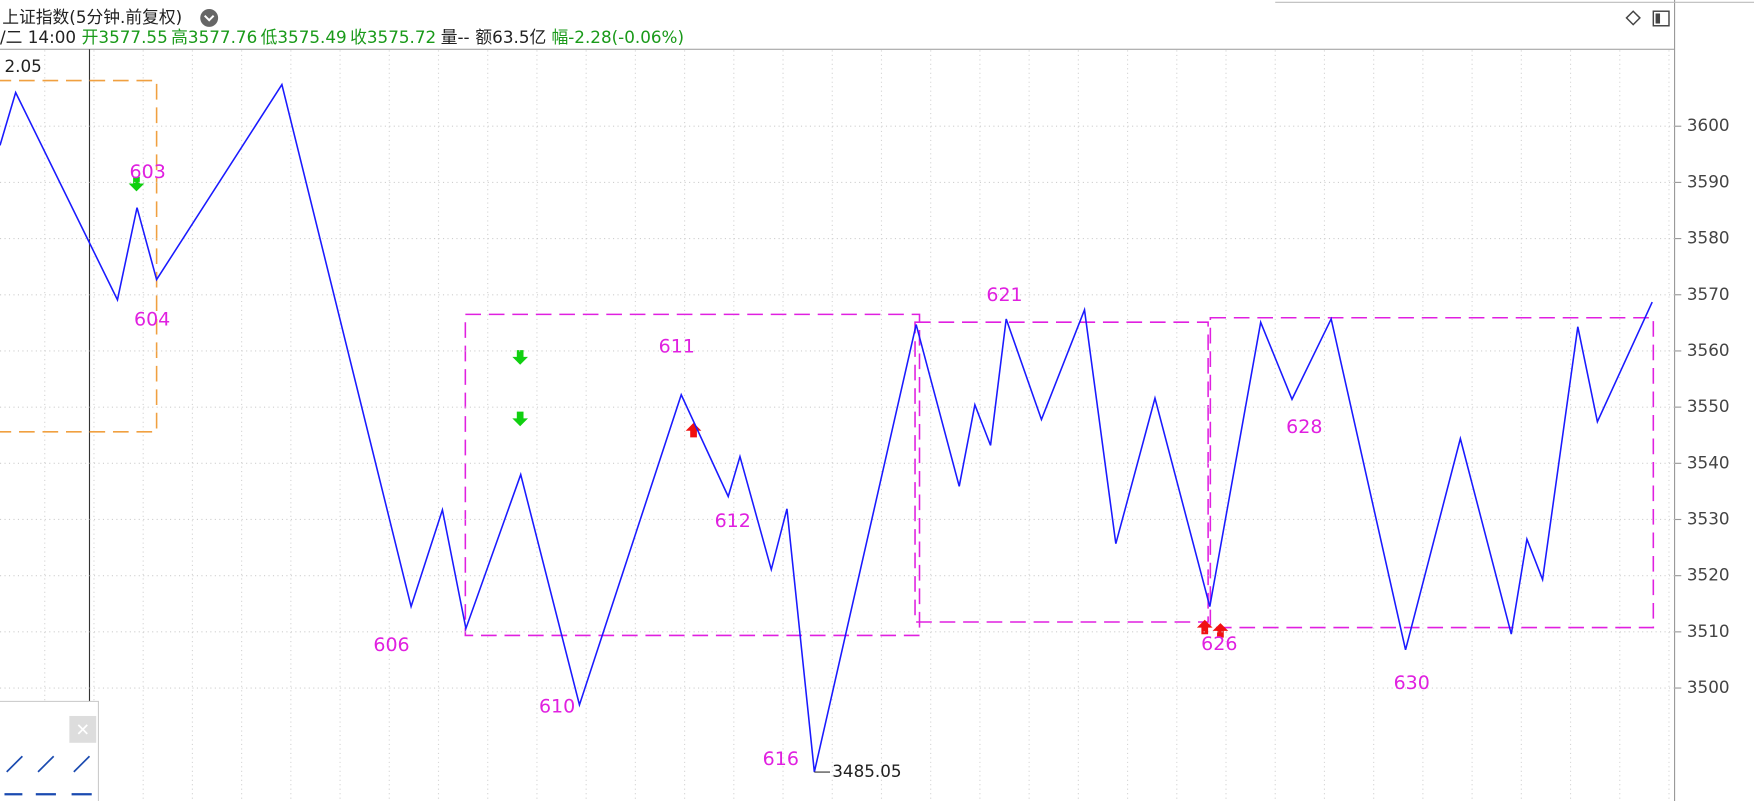  What do you see at coordinates (1658, 18) in the screenshot?
I see `panel-icon-fill` at bounding box center [1658, 18].